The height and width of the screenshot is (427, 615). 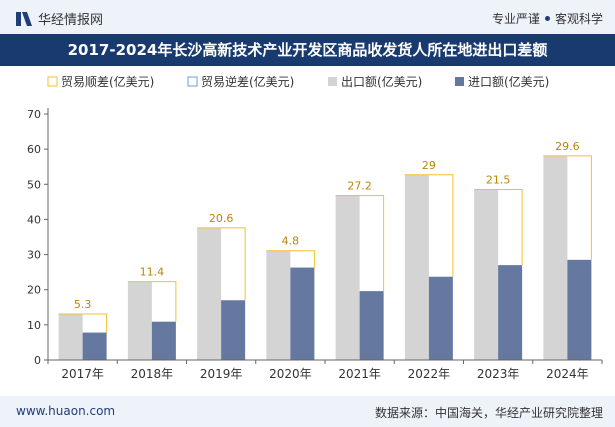 What do you see at coordinates (325, 370) in the screenshot?
I see `x-axis: 2017年 2018年 2019年 2020年 2021年 2022年 2023年 2024年` at bounding box center [325, 370].